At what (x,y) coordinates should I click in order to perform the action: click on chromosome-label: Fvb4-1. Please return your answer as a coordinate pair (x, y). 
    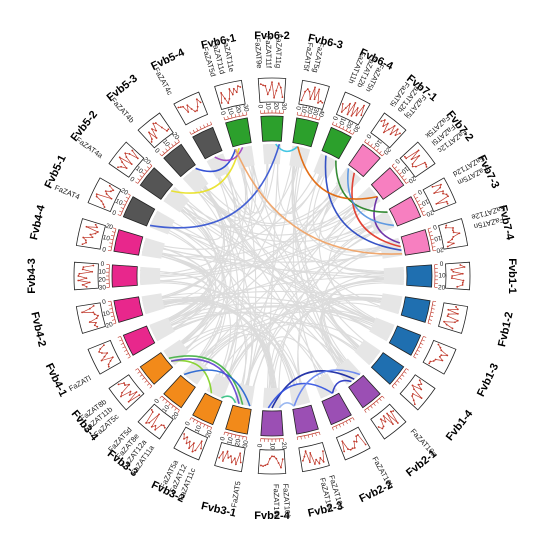
    Looking at the image, I should click on (56, 380).